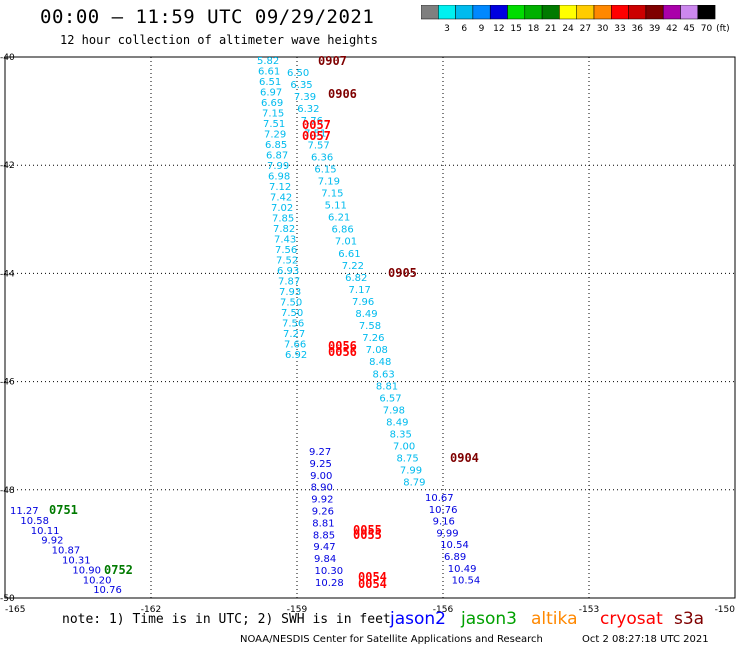 Image resolution: width=740 pixels, height=650 pixels. What do you see at coordinates (7, 383) in the screenshot?
I see `latitude-tick-label: -46` at bounding box center [7, 383].